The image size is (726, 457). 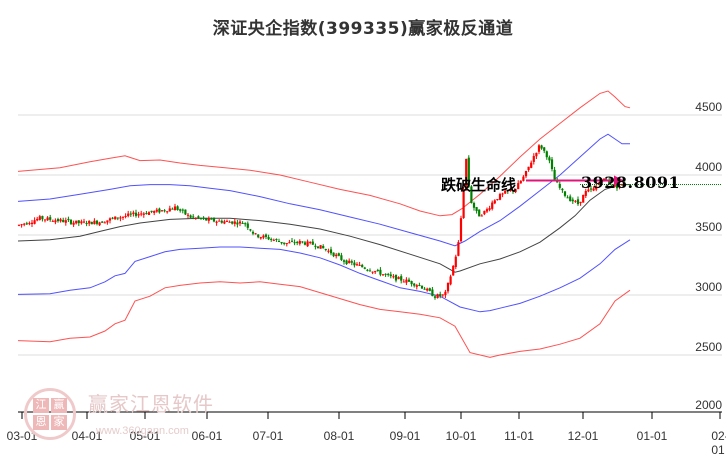 What do you see at coordinates (479, 185) in the screenshot?
I see `annotation-label: 跌破生命线` at bounding box center [479, 185].